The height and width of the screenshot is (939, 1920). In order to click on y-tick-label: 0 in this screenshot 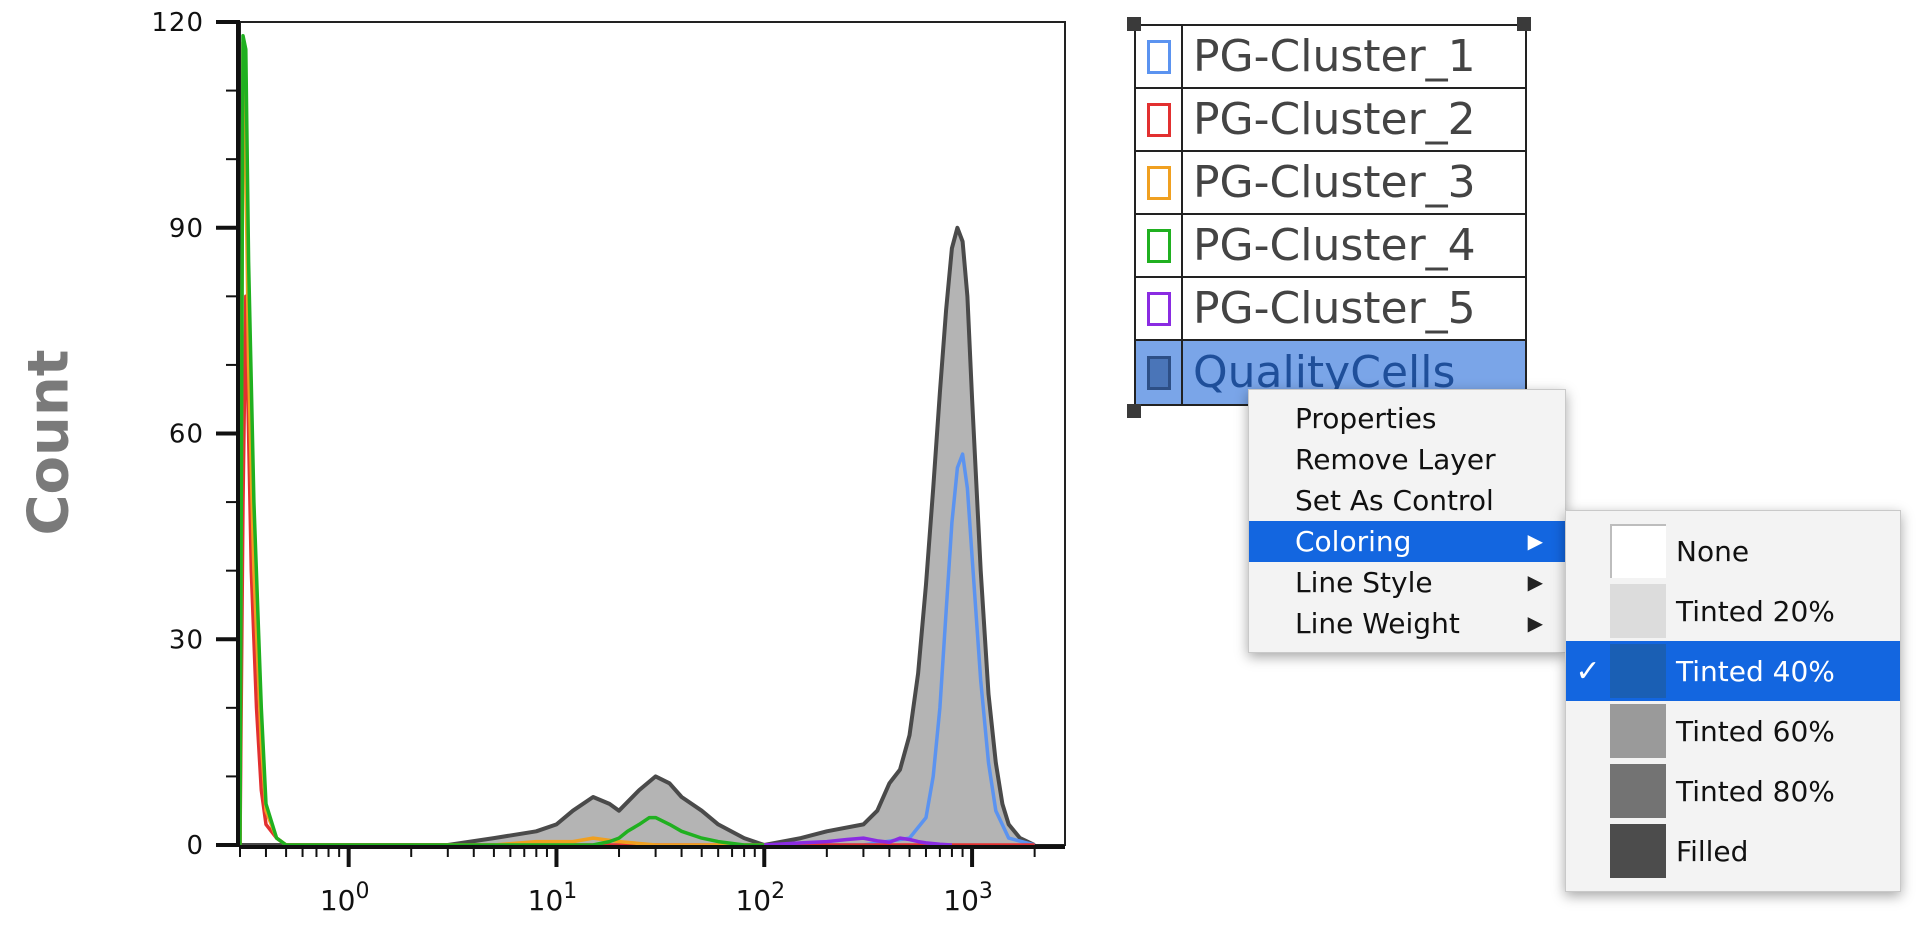, I will do `click(195, 846)`.